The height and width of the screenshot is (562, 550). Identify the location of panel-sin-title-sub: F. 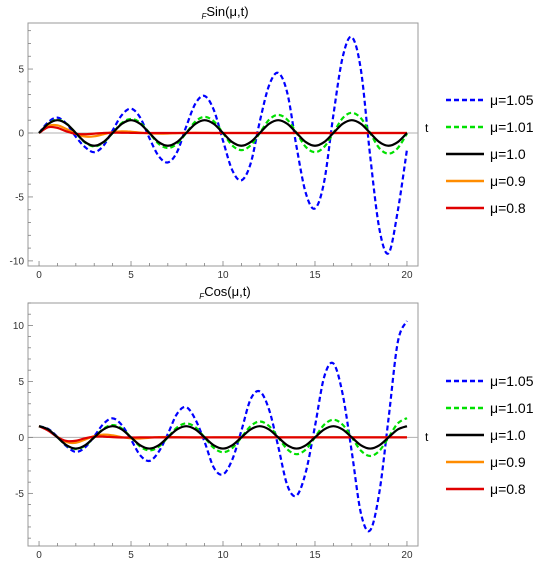
(204, 16).